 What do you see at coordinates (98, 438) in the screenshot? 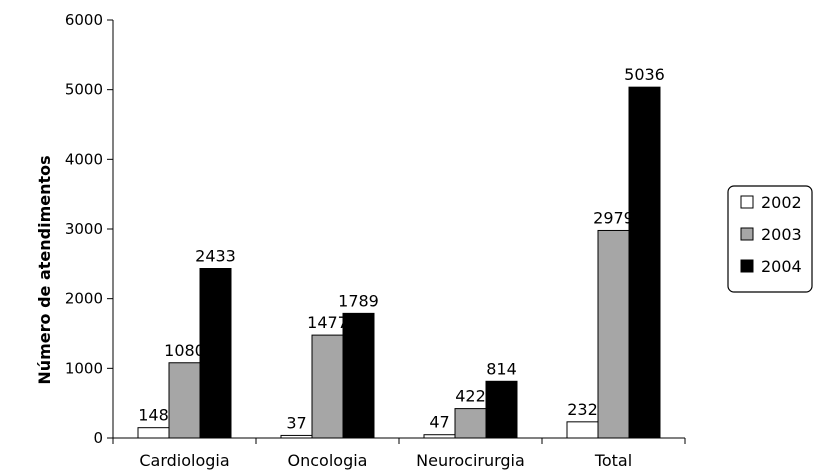
I see `y-tick-label: 0` at bounding box center [98, 438].